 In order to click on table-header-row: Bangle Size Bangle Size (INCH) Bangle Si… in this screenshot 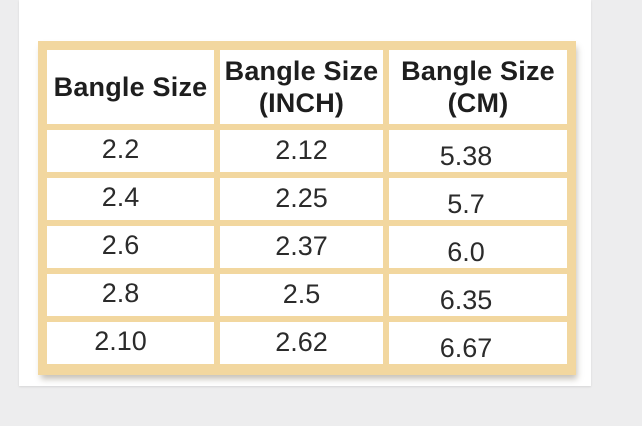, I will do `click(307, 87)`.